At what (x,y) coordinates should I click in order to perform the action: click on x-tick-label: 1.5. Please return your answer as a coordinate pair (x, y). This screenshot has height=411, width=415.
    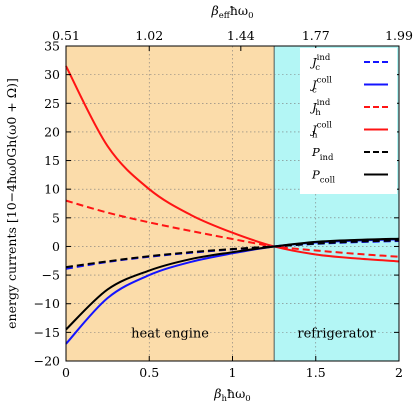
    Looking at the image, I should click on (316, 372).